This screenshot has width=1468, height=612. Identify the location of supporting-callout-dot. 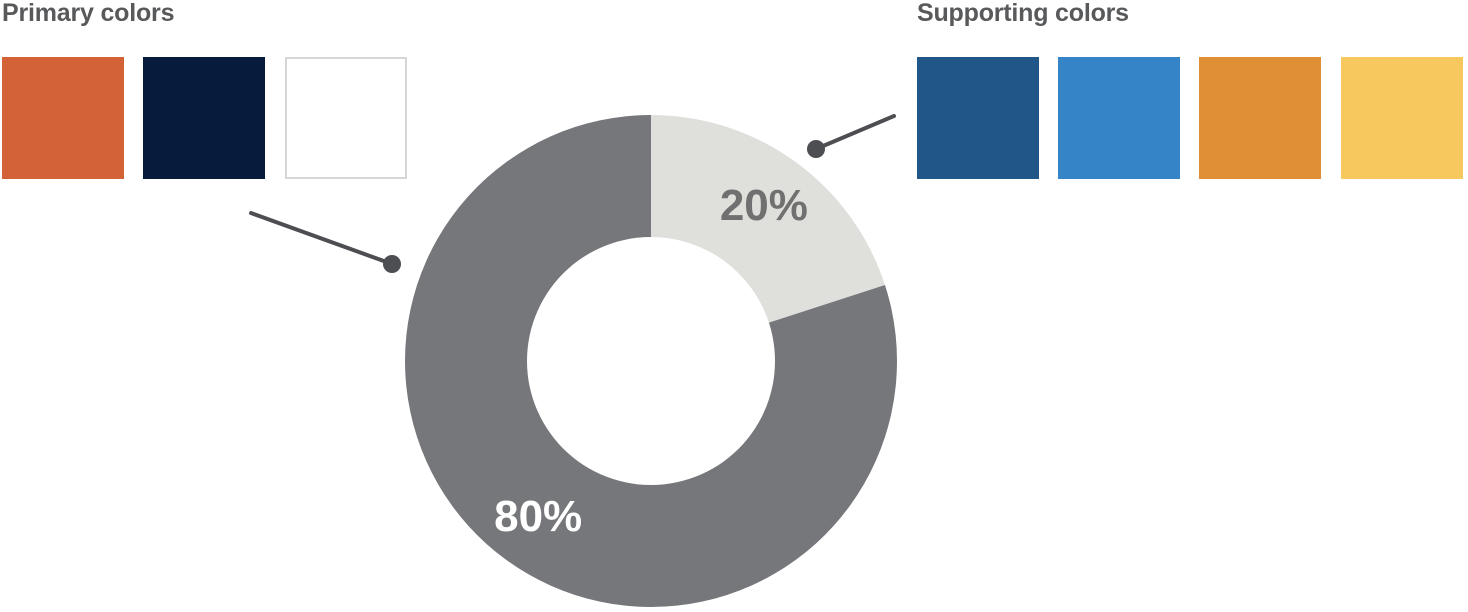
(816, 149).